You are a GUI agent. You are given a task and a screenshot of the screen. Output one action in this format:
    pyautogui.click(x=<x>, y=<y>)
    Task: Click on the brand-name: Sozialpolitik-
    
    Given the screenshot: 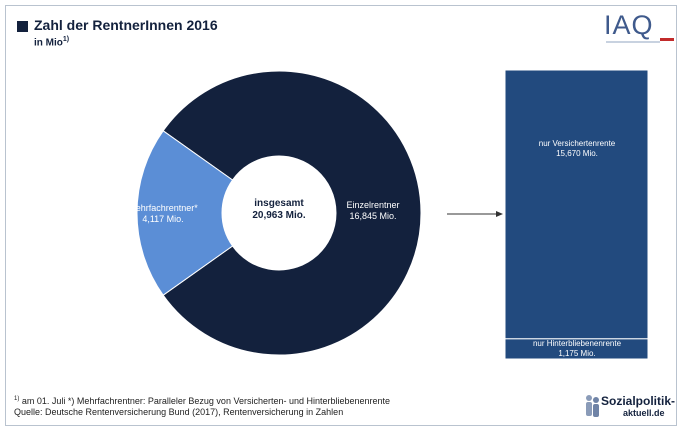 What is the action you would take?
    pyautogui.click(x=638, y=401)
    